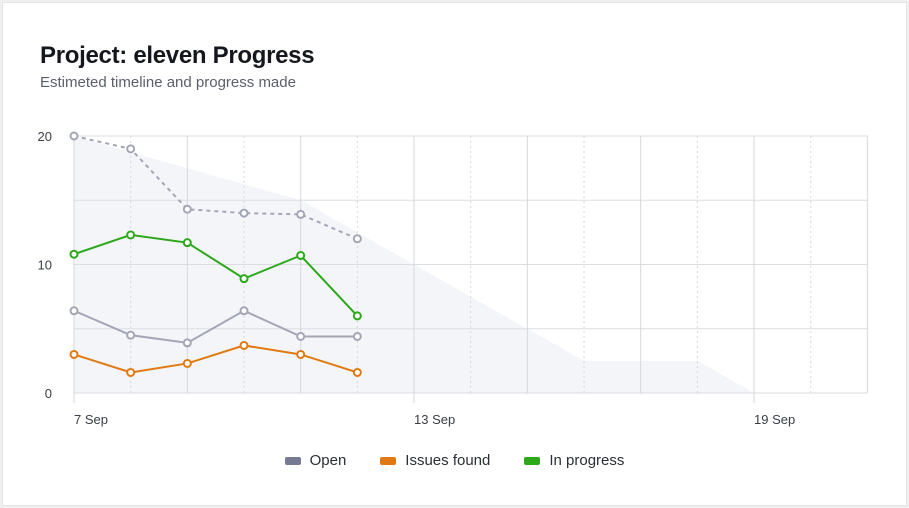  What do you see at coordinates (45, 265) in the screenshot?
I see `y-tick-label: 10` at bounding box center [45, 265].